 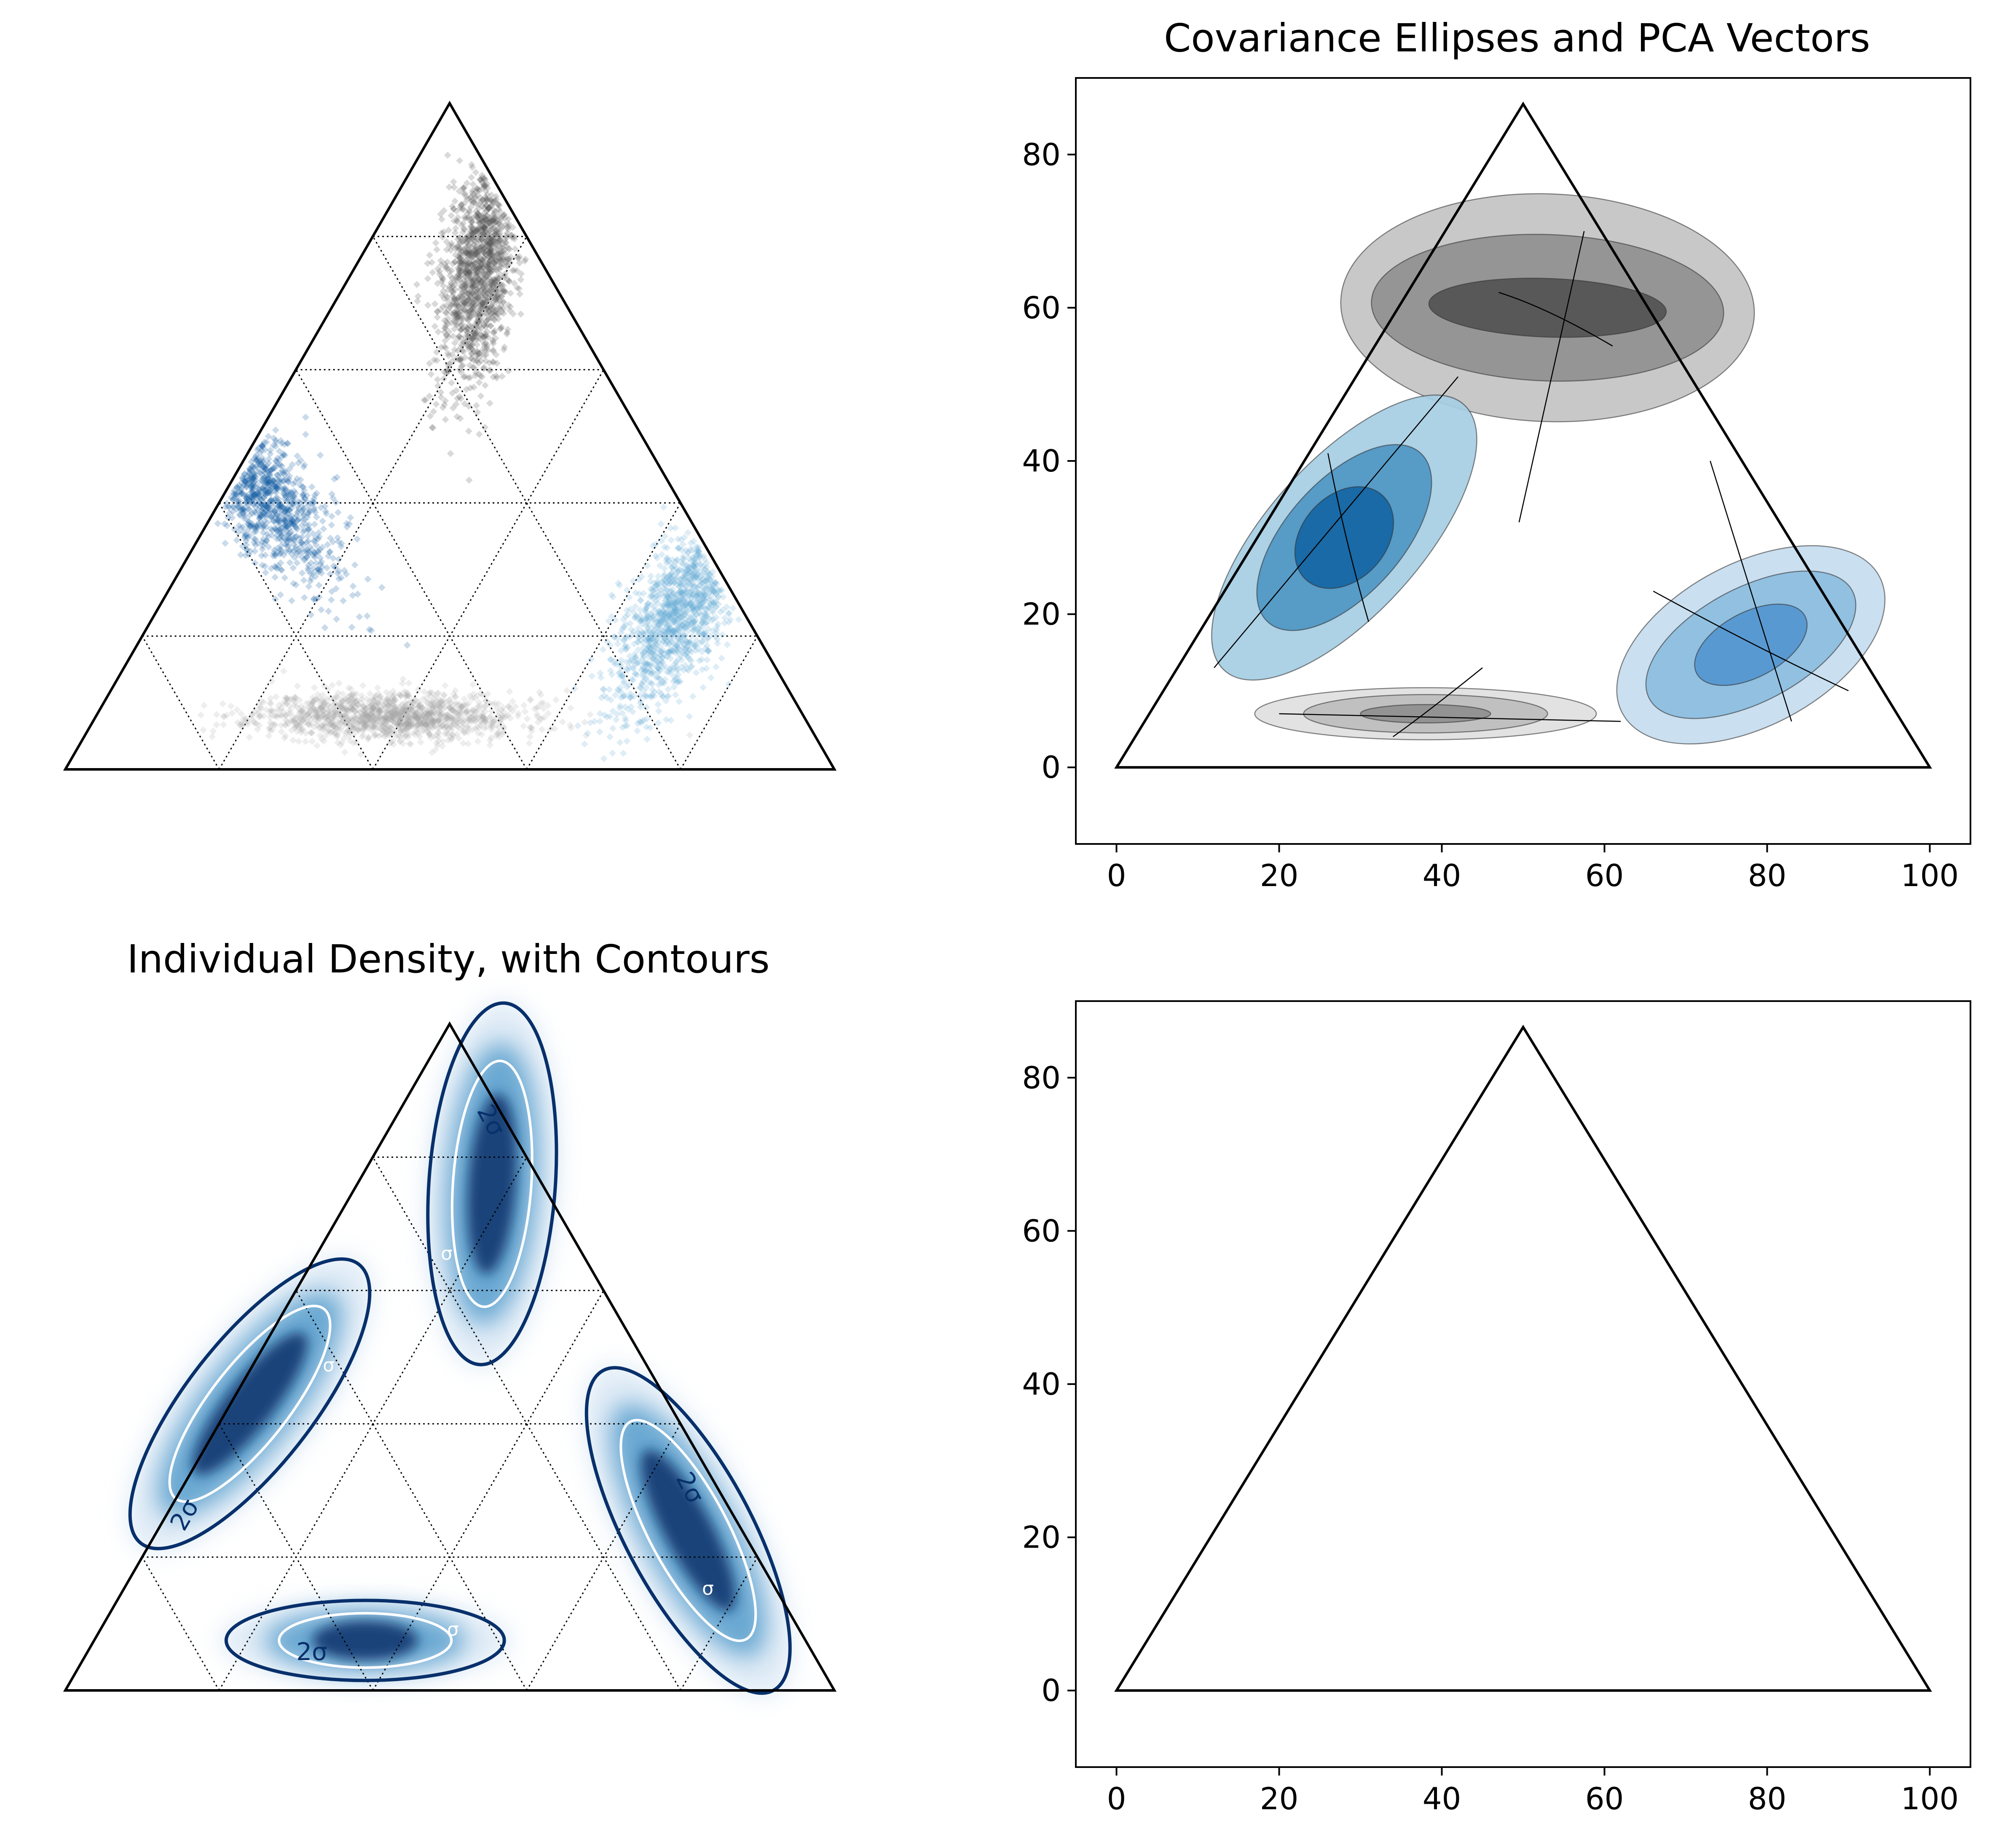 I want to click on y-tick-label: 40, so click(x=1041, y=1384).